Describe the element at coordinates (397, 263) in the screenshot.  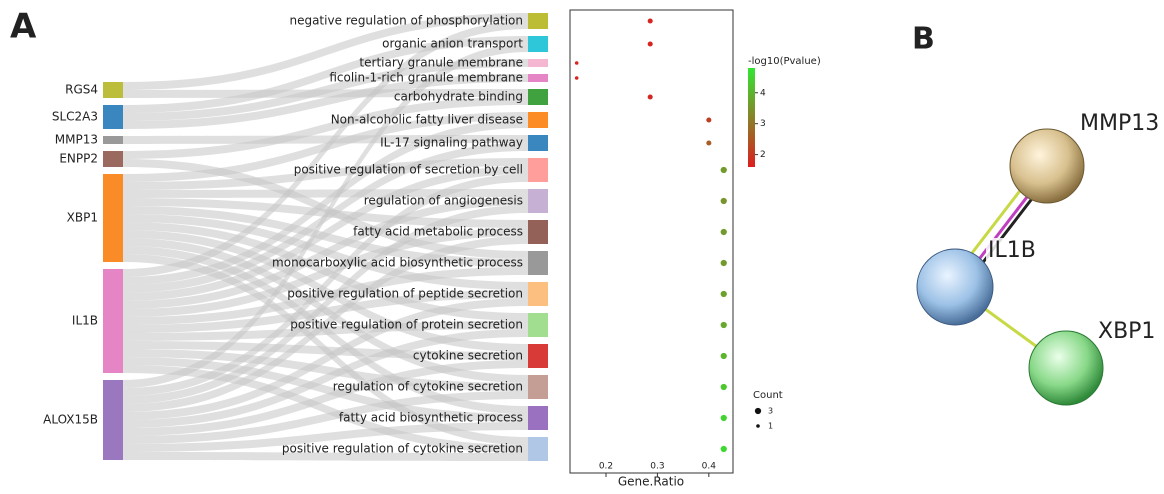
I see `term-label: monocarboxylic acid biosynthetic process` at that location.